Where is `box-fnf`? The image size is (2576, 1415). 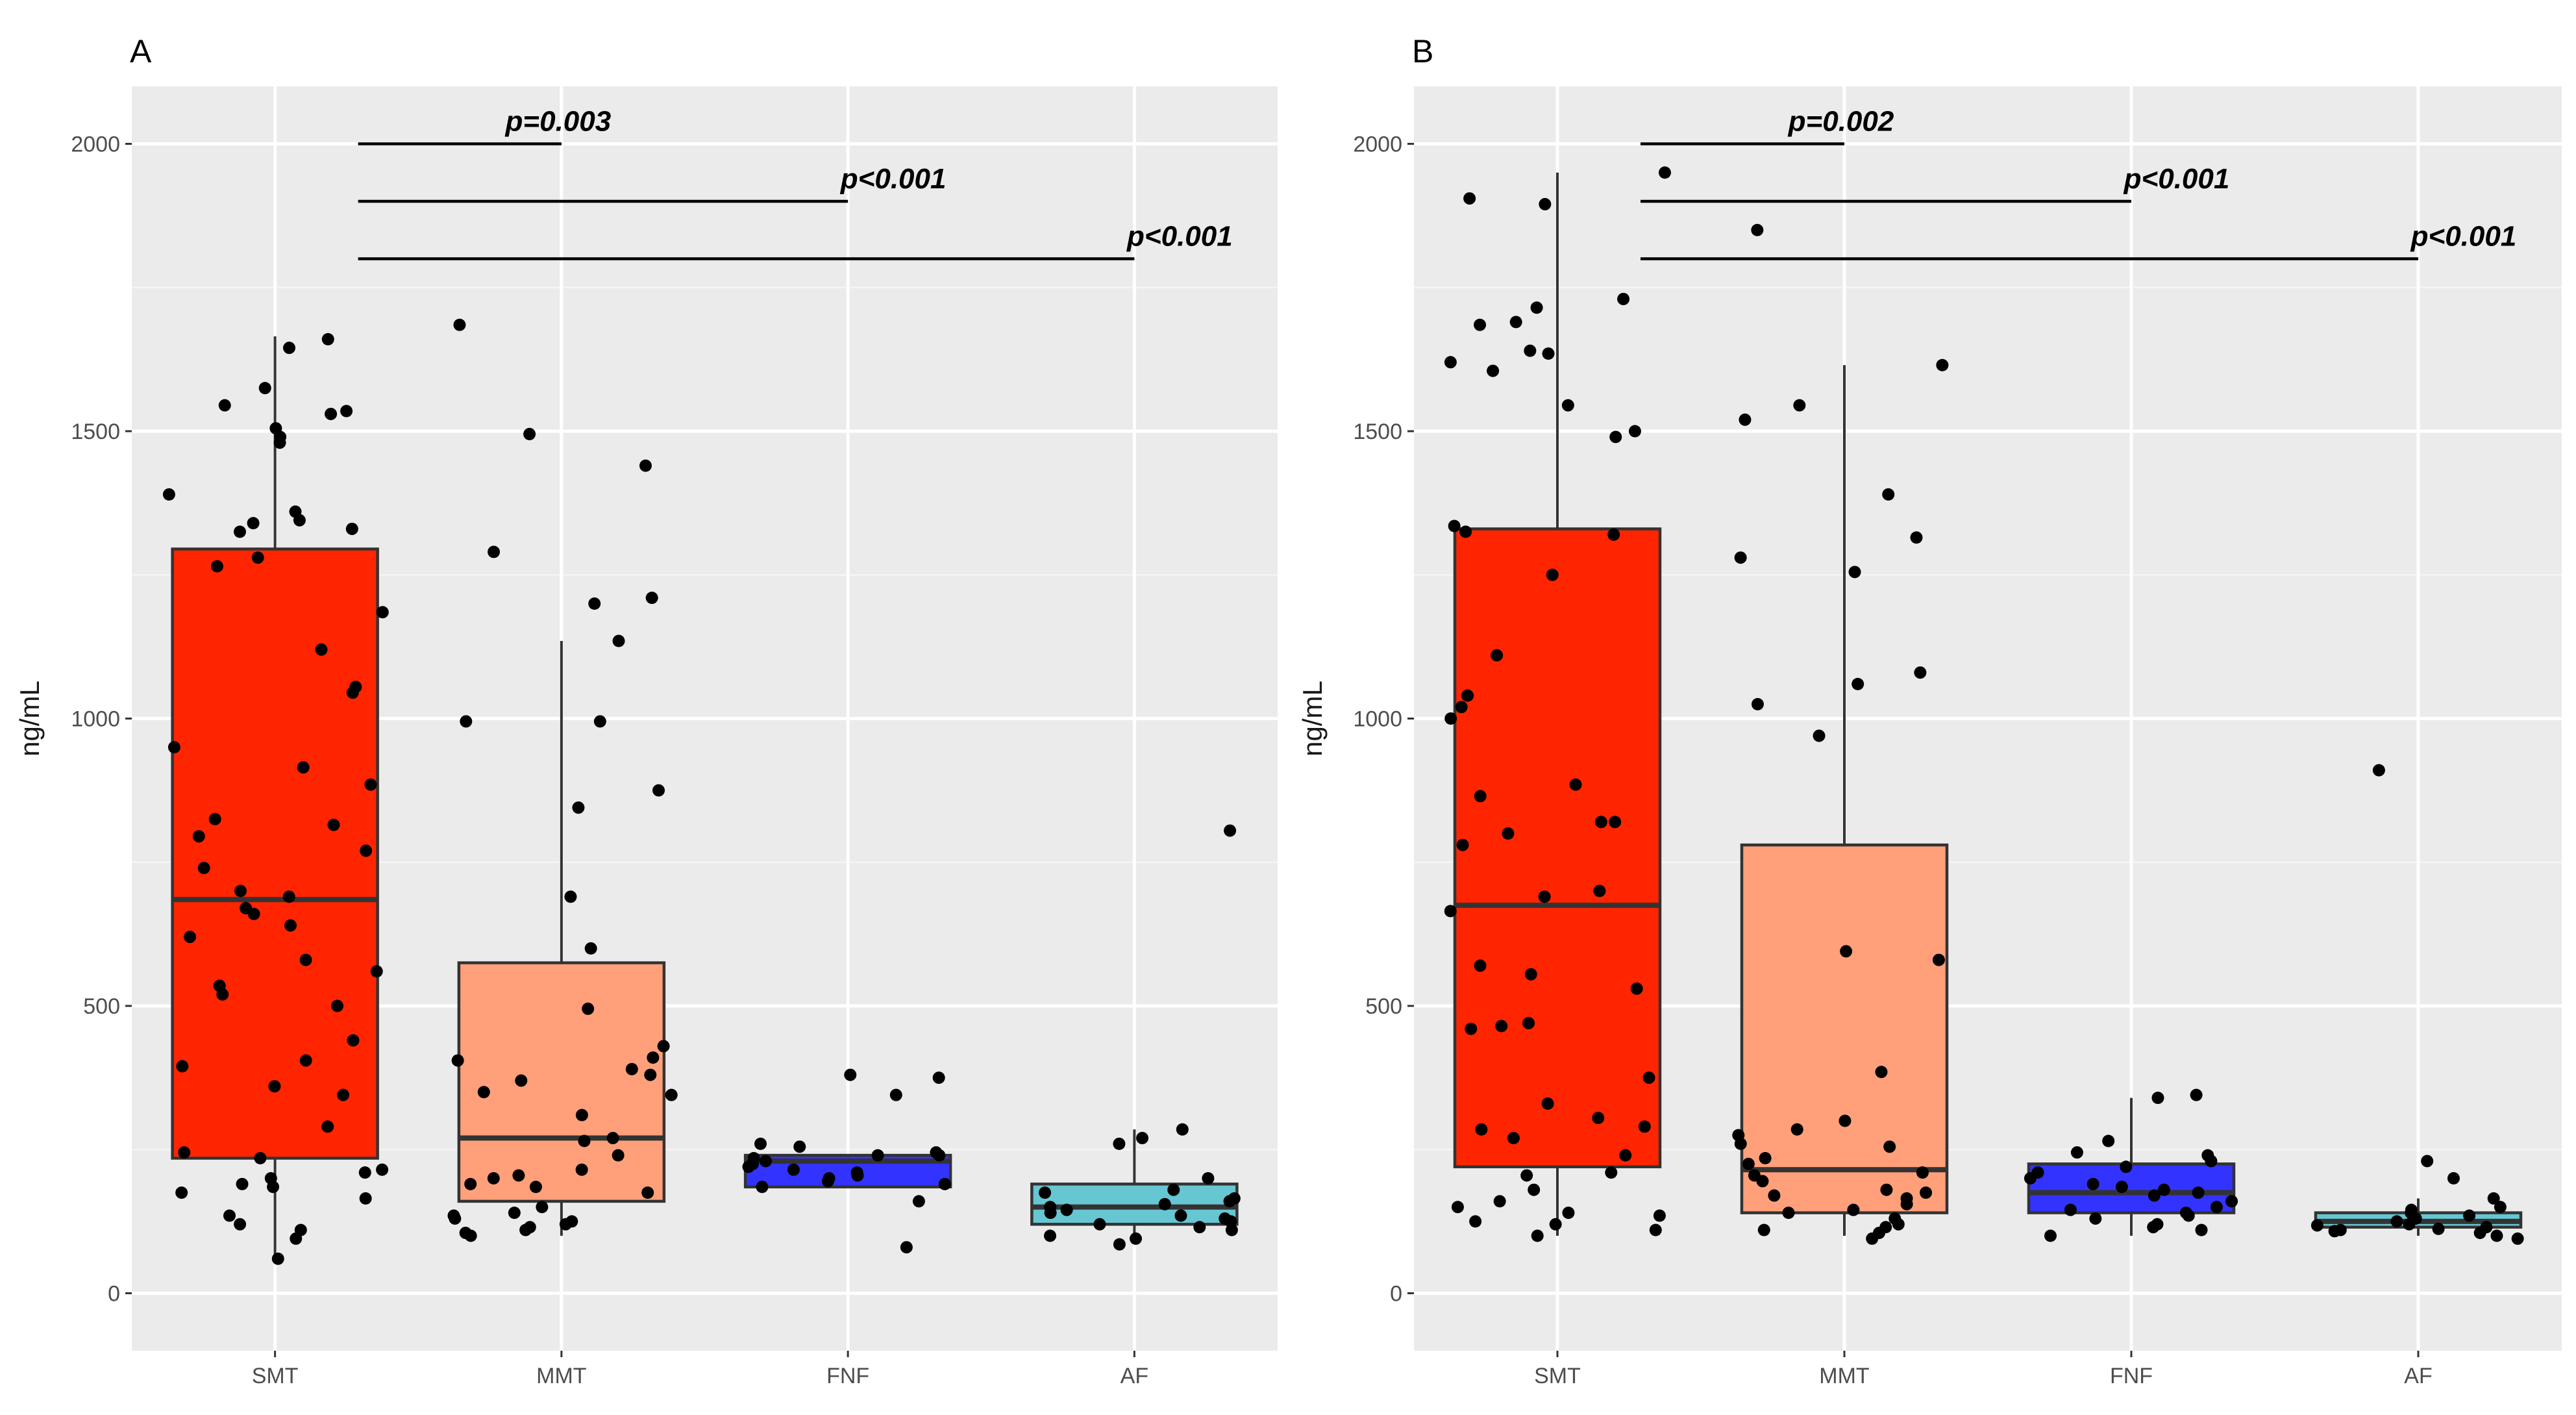 box-fnf is located at coordinates (2131, 1188).